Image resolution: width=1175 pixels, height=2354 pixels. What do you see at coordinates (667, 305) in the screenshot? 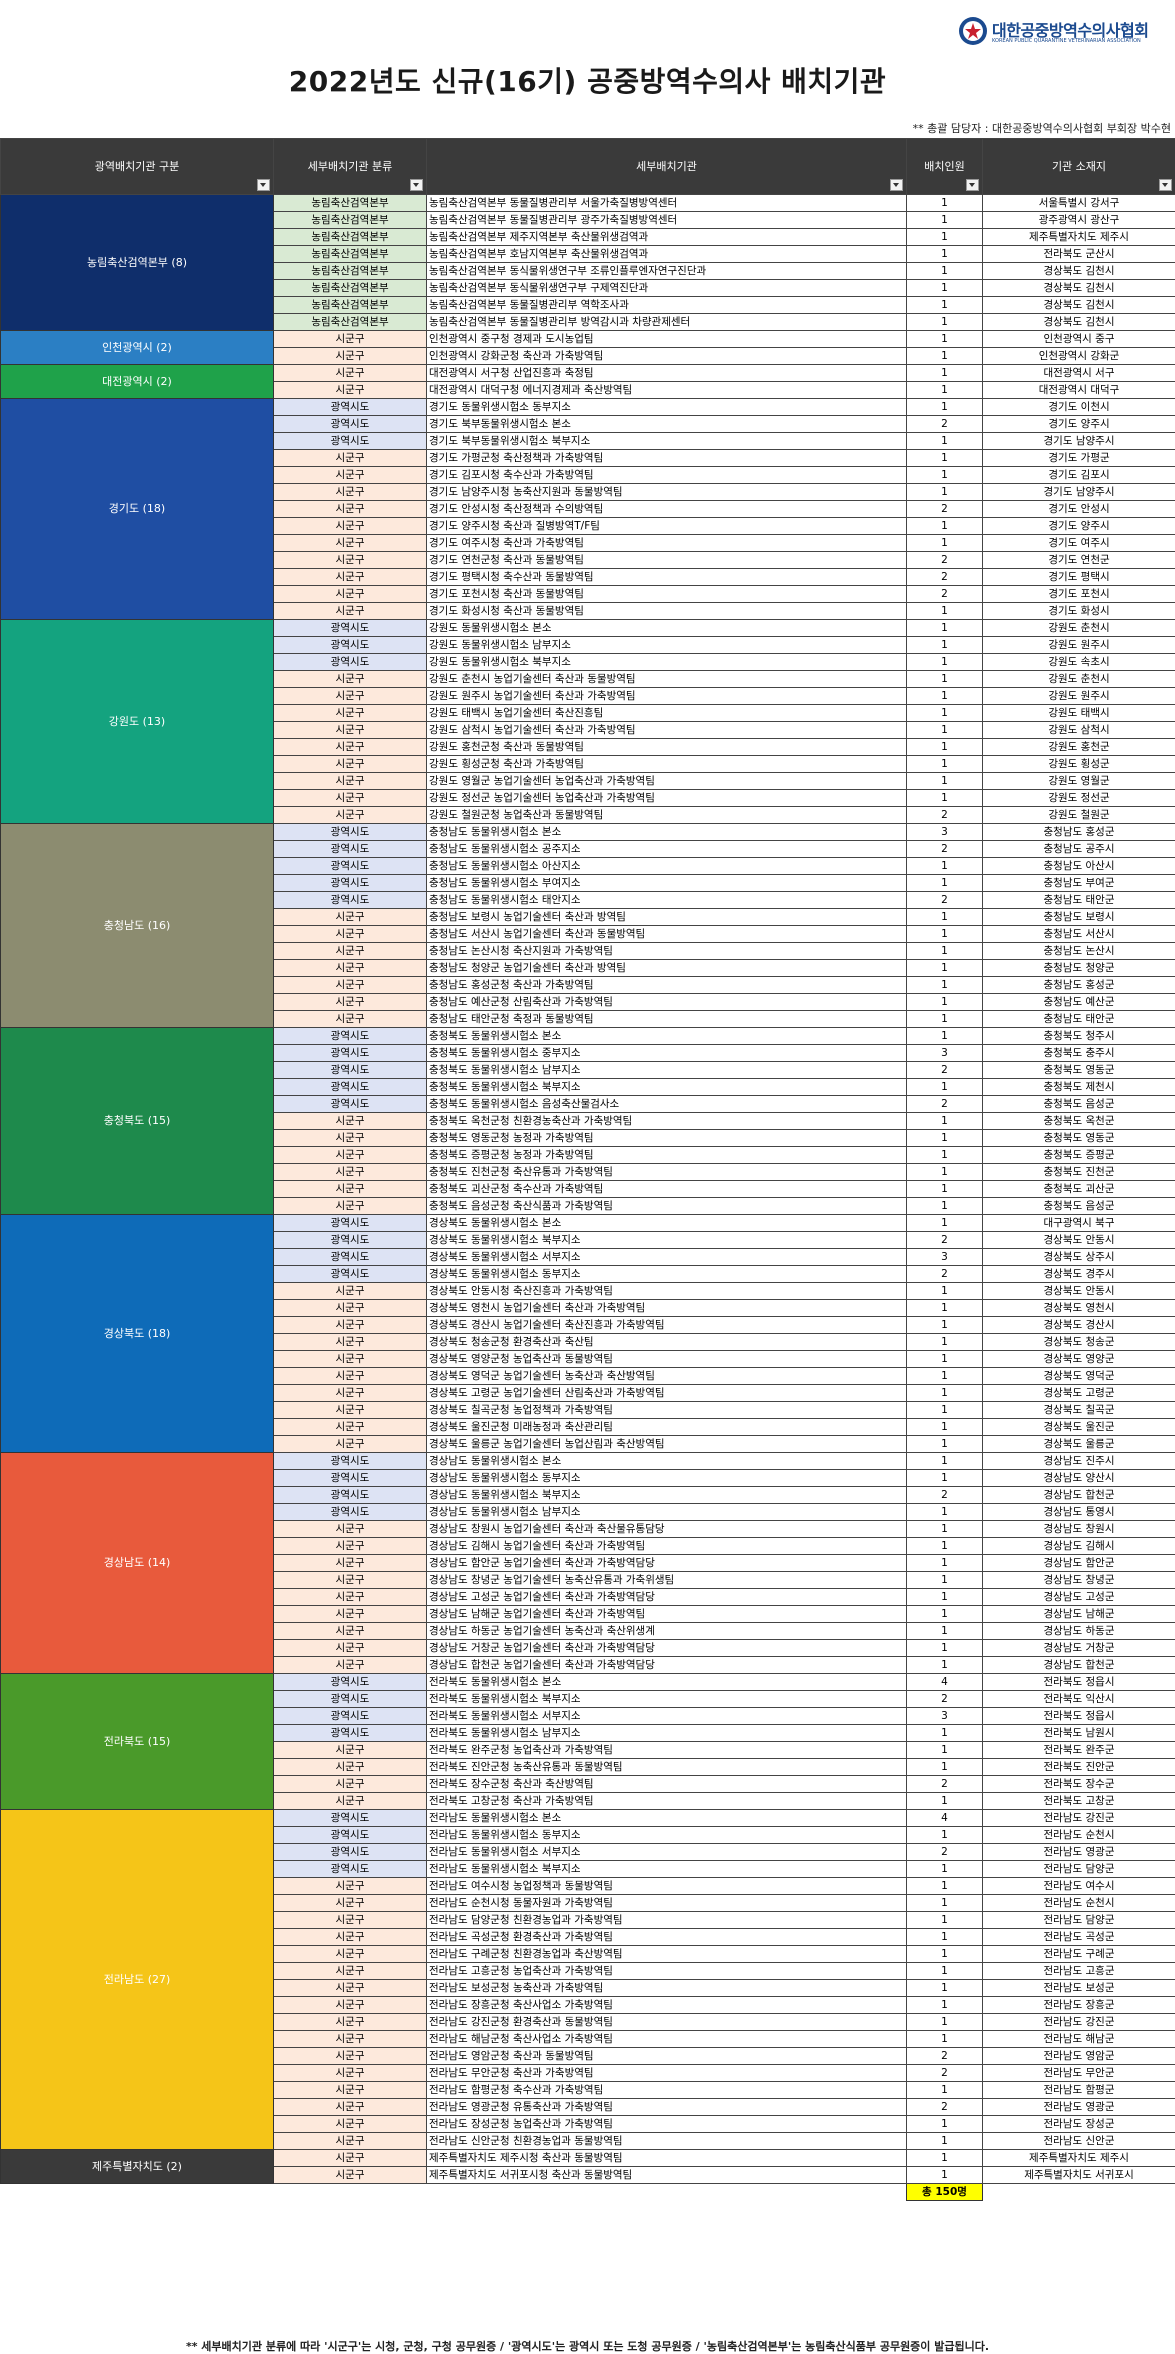
I see `institution-cell: 농림축산검역본부 동물질병관리부 역학조사과` at bounding box center [667, 305].